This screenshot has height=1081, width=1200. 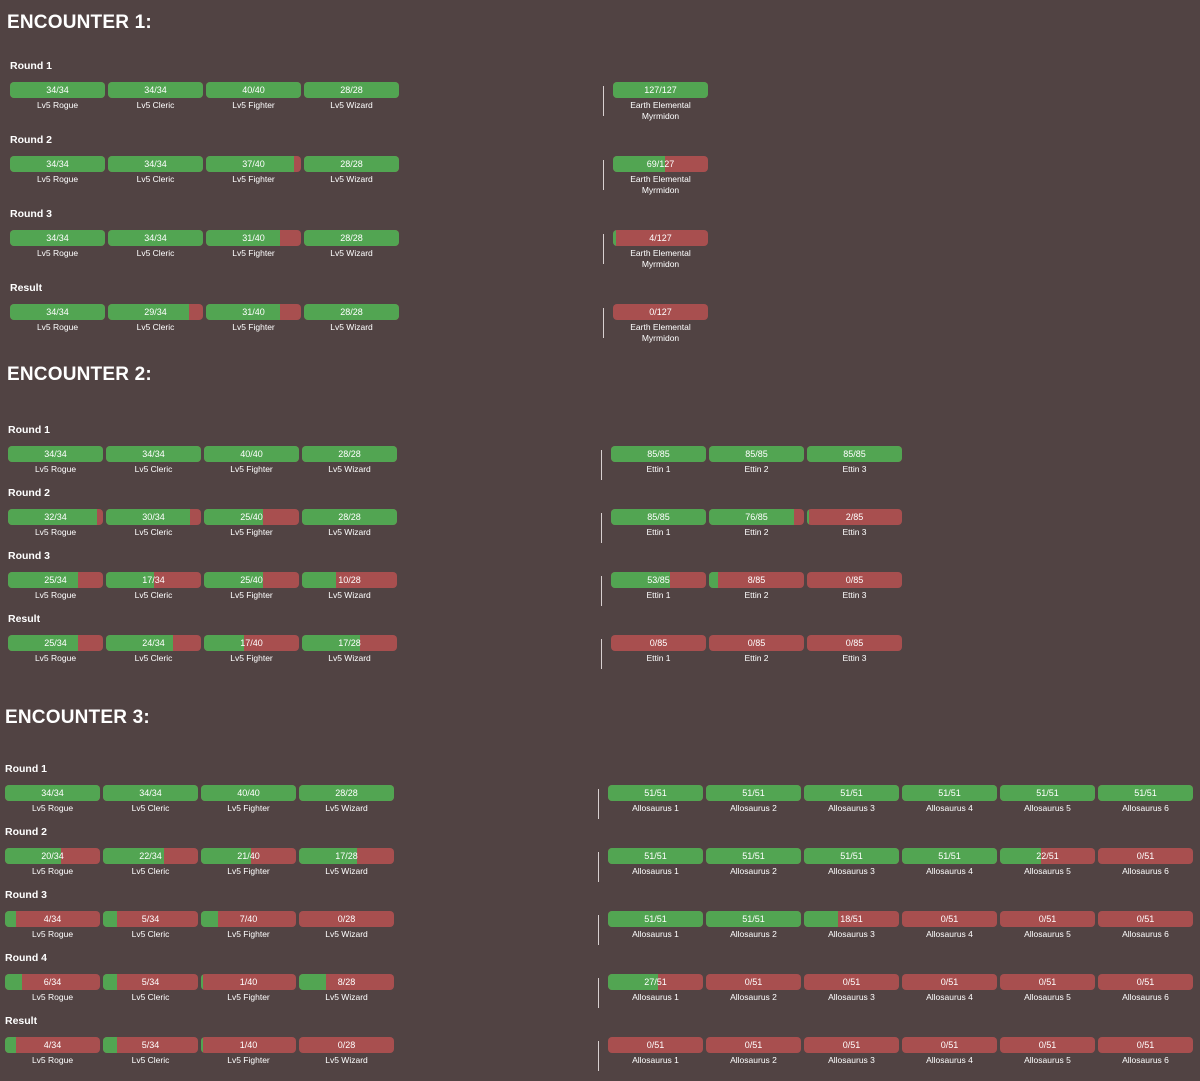 What do you see at coordinates (652, 90) in the screenshot?
I see `hp-current: 127` at bounding box center [652, 90].